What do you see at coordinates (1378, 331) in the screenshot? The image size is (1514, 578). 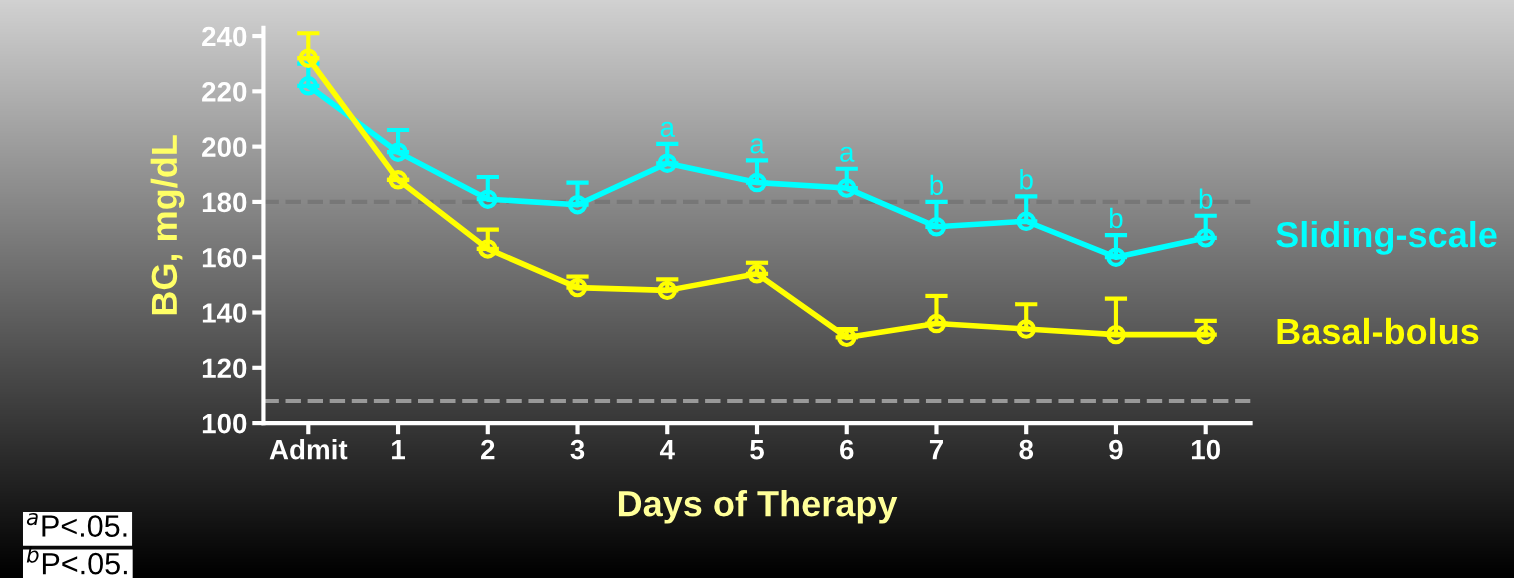 I see `series-label: Basal-bolus` at bounding box center [1378, 331].